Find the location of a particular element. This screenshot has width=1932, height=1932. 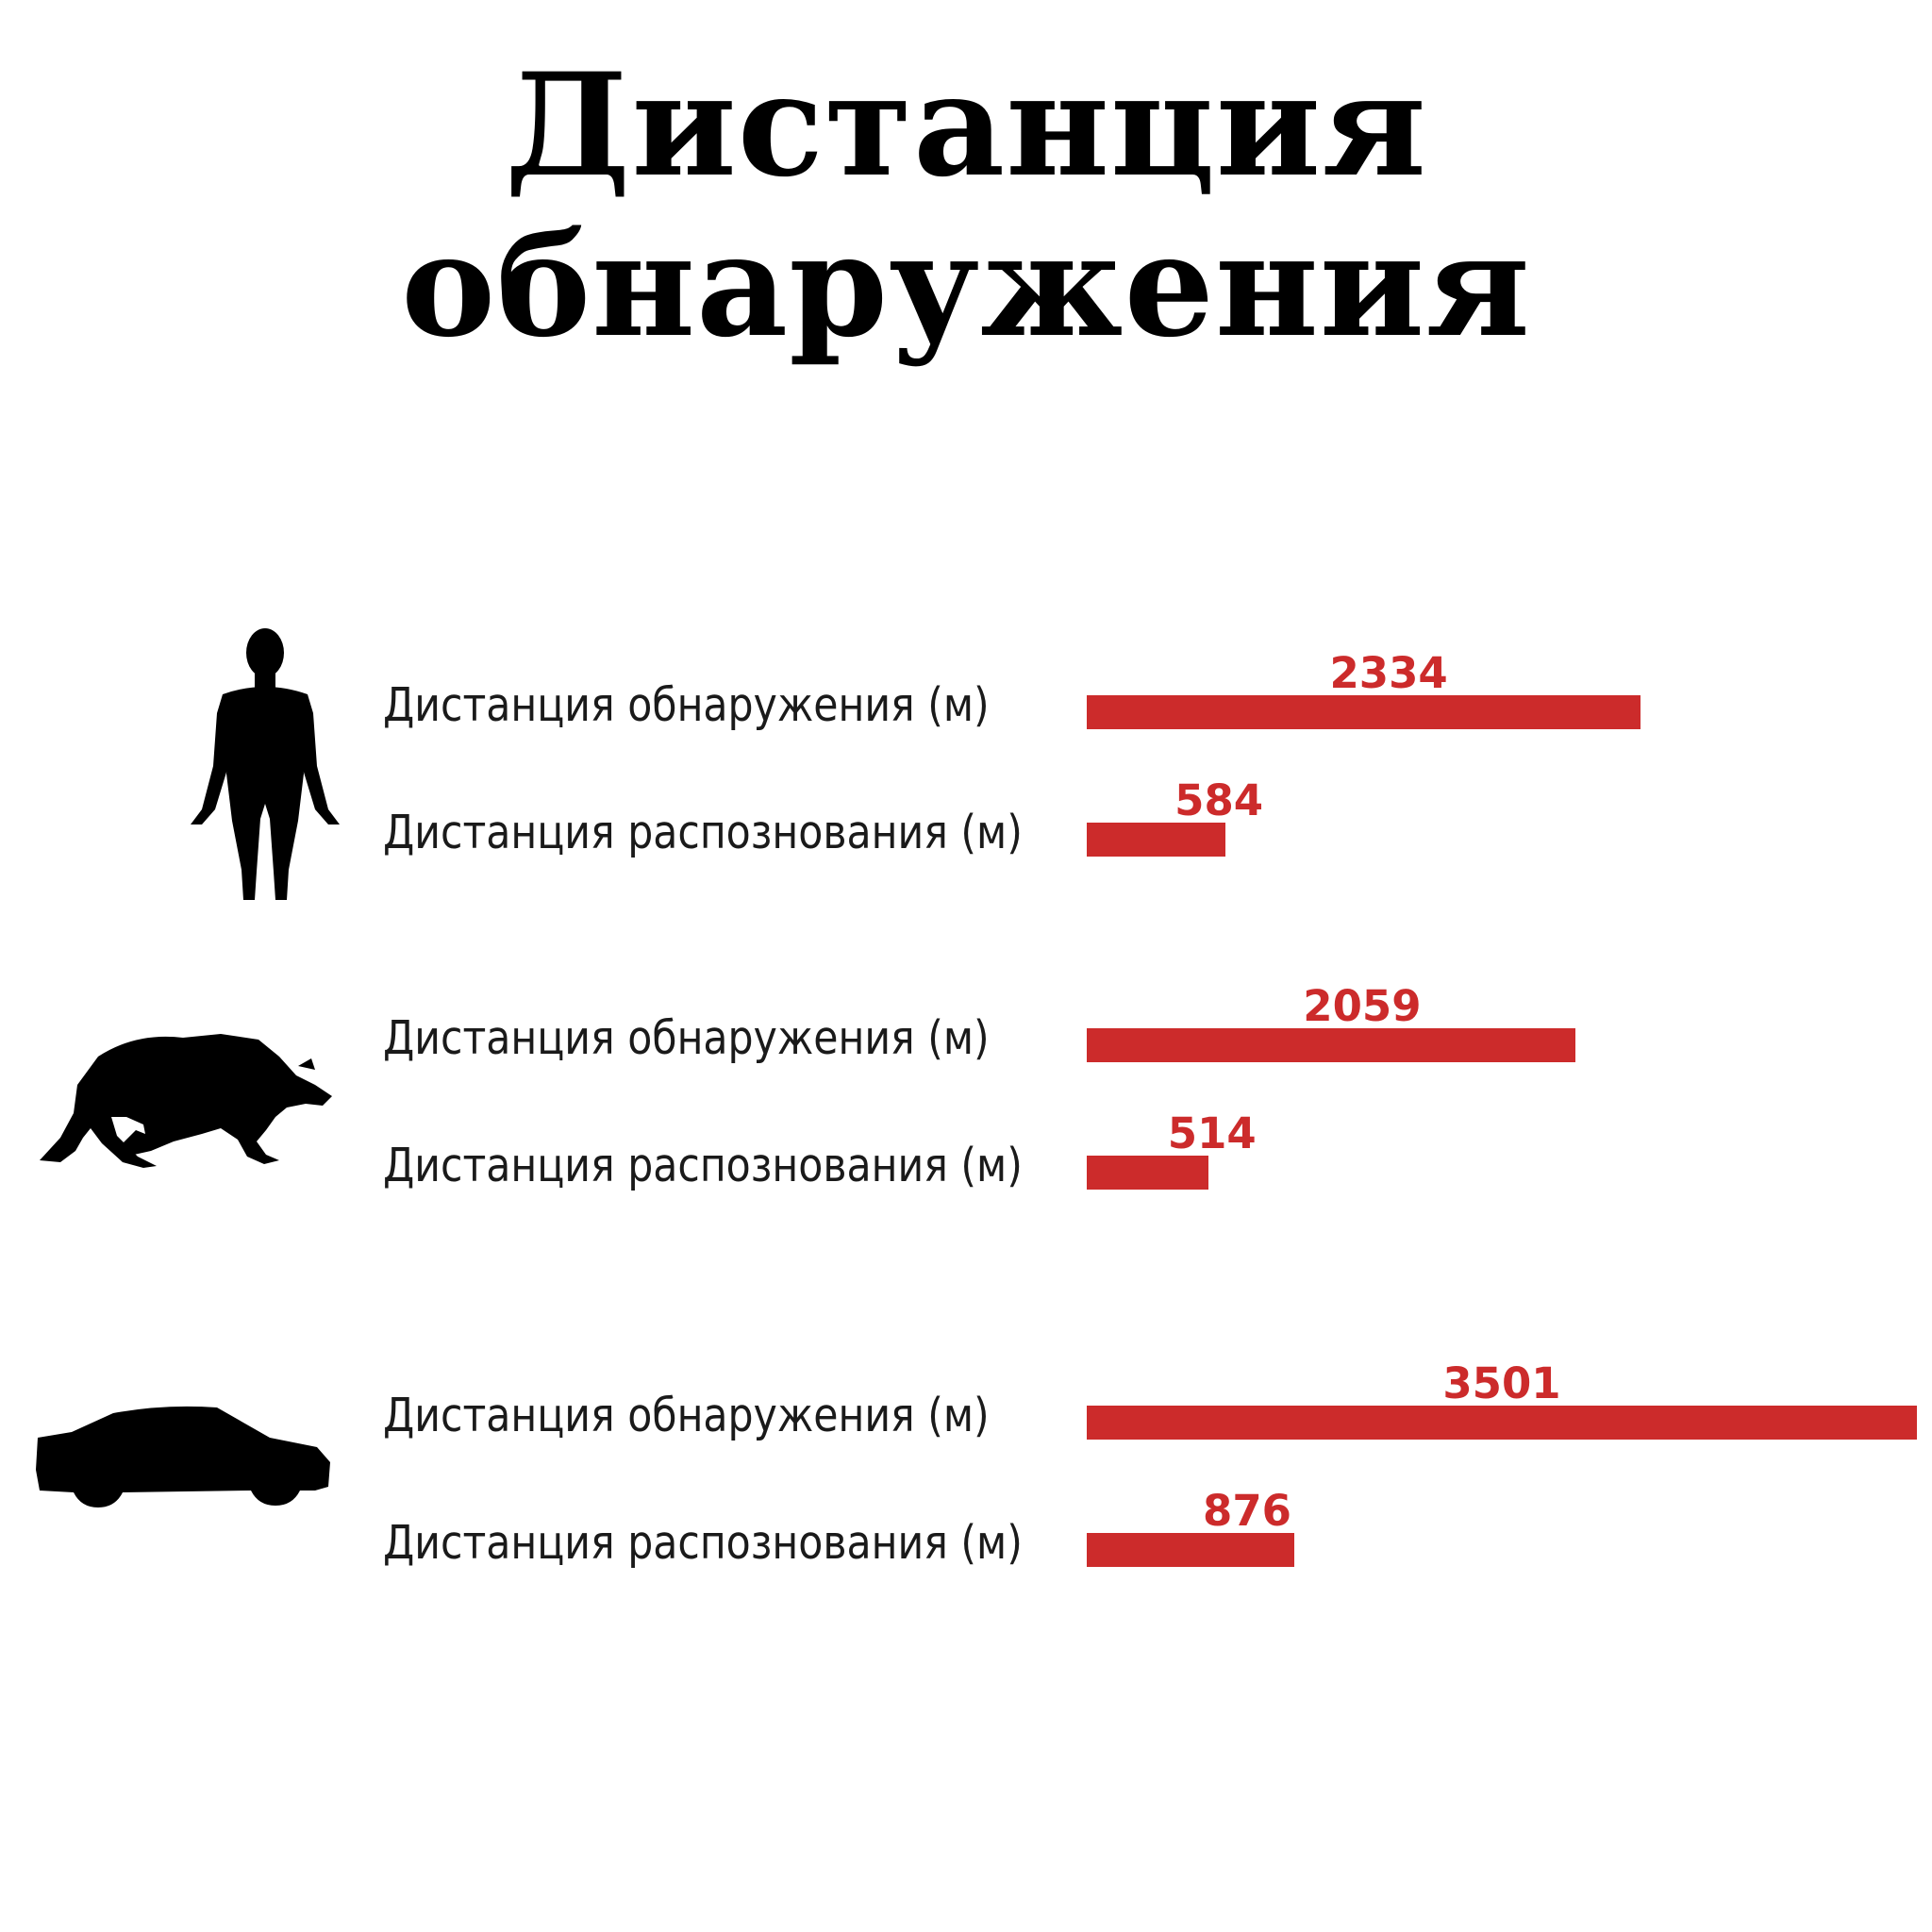

bar-value-label: 876 is located at coordinates (1247, 1511).